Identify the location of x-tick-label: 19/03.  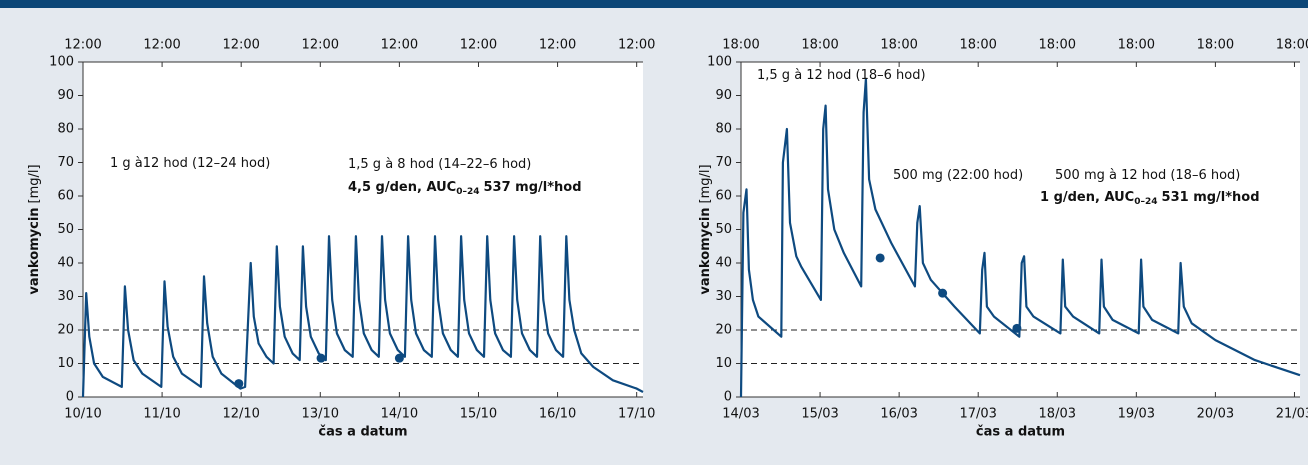
(1136, 414).